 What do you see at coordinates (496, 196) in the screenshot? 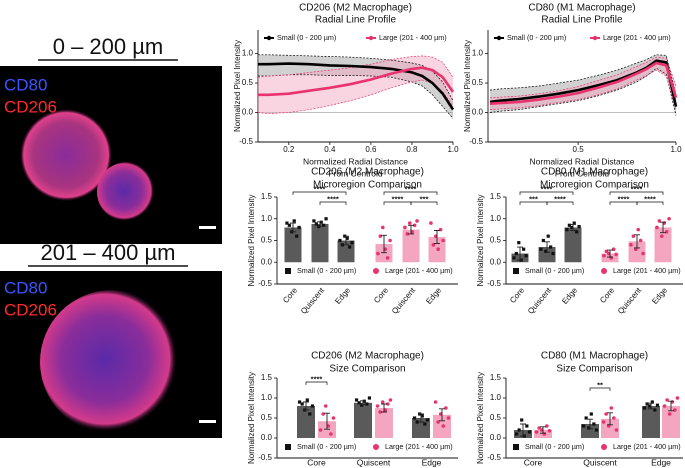
I see `y-tick-label: 1.5` at bounding box center [496, 196].